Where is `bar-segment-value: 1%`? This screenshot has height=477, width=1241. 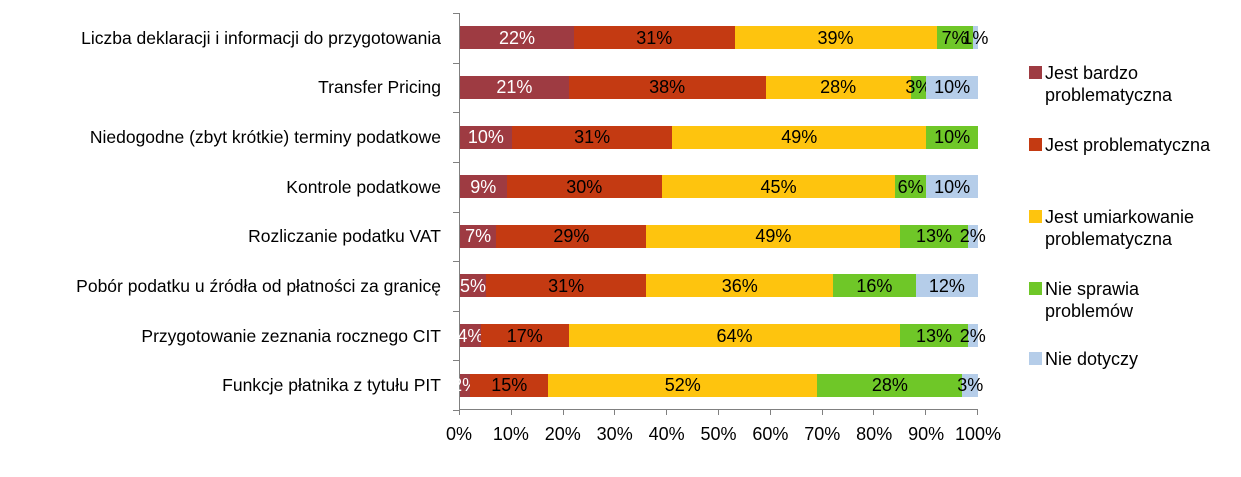
bar-segment-value: 1% is located at coordinates (975, 37).